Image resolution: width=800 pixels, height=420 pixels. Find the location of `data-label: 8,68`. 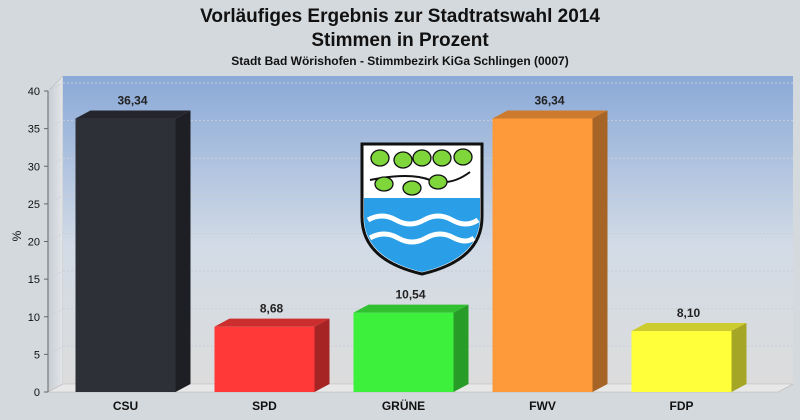

data-label: 8,68 is located at coordinates (272, 309).